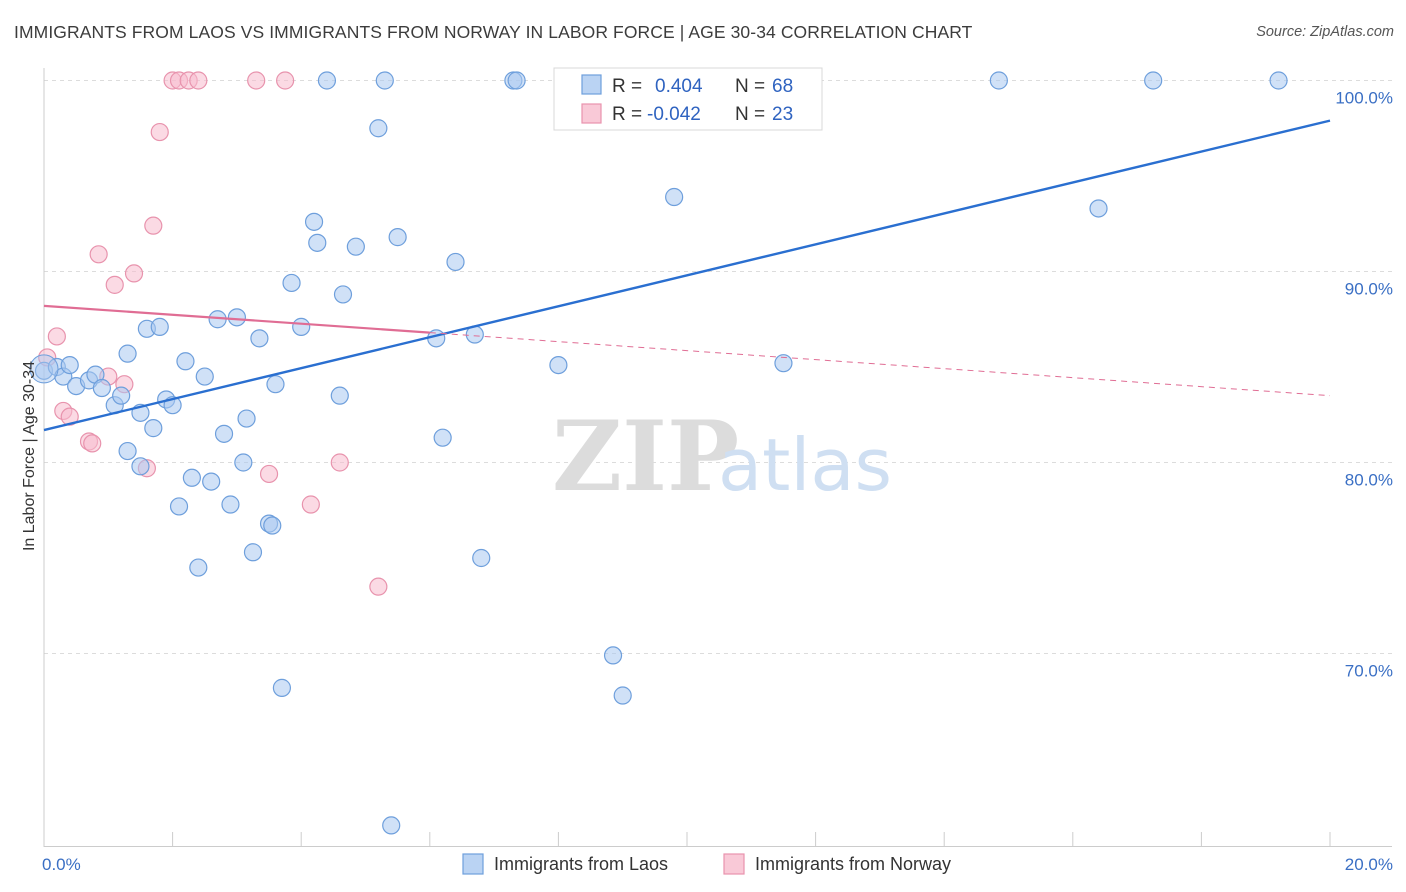 The height and width of the screenshot is (892, 1406). Describe the element at coordinates (805, 465) in the screenshot. I see `watermark-atlas: atlas` at that location.